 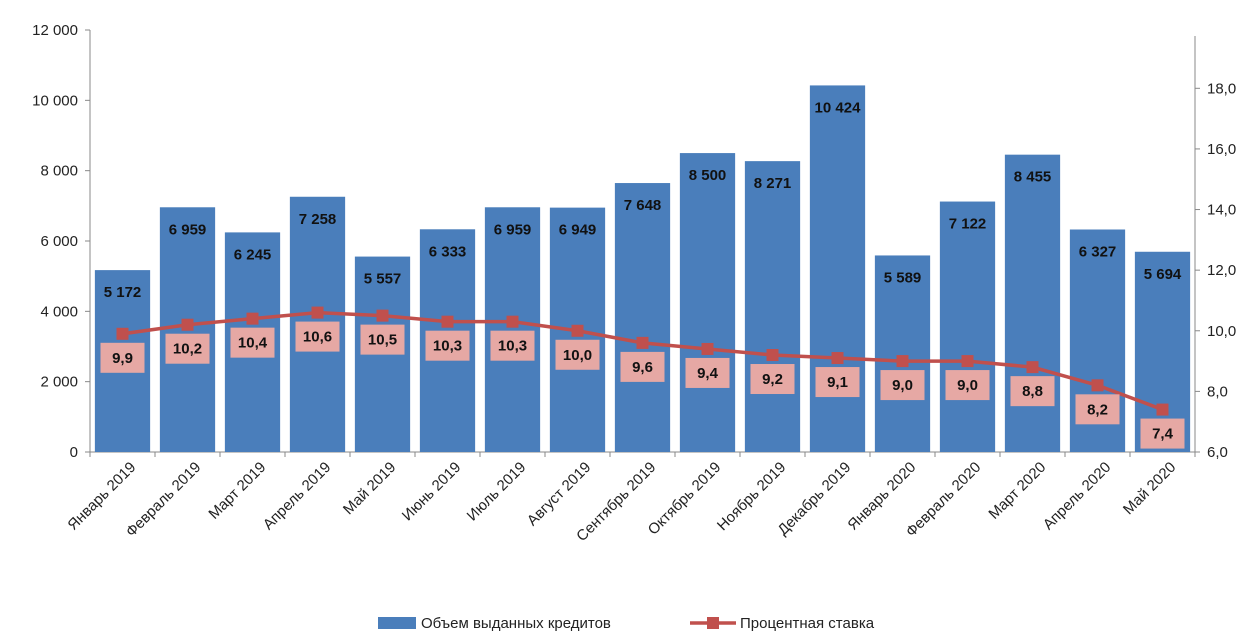 I want to click on rate-value-label: 10,5, so click(x=382, y=340).